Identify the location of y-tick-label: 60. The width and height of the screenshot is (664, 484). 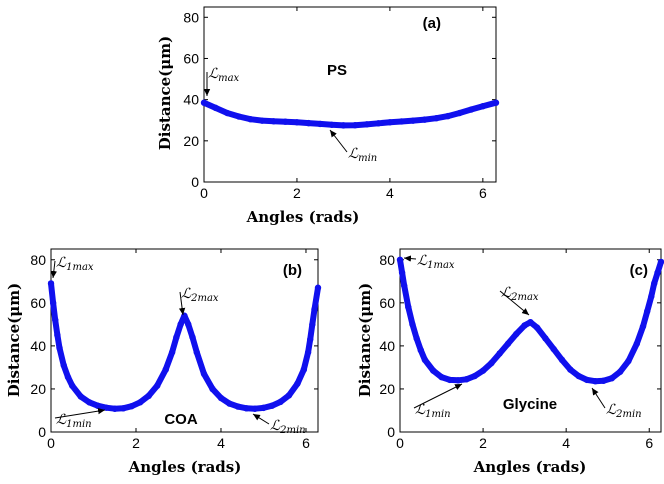
(191, 58).